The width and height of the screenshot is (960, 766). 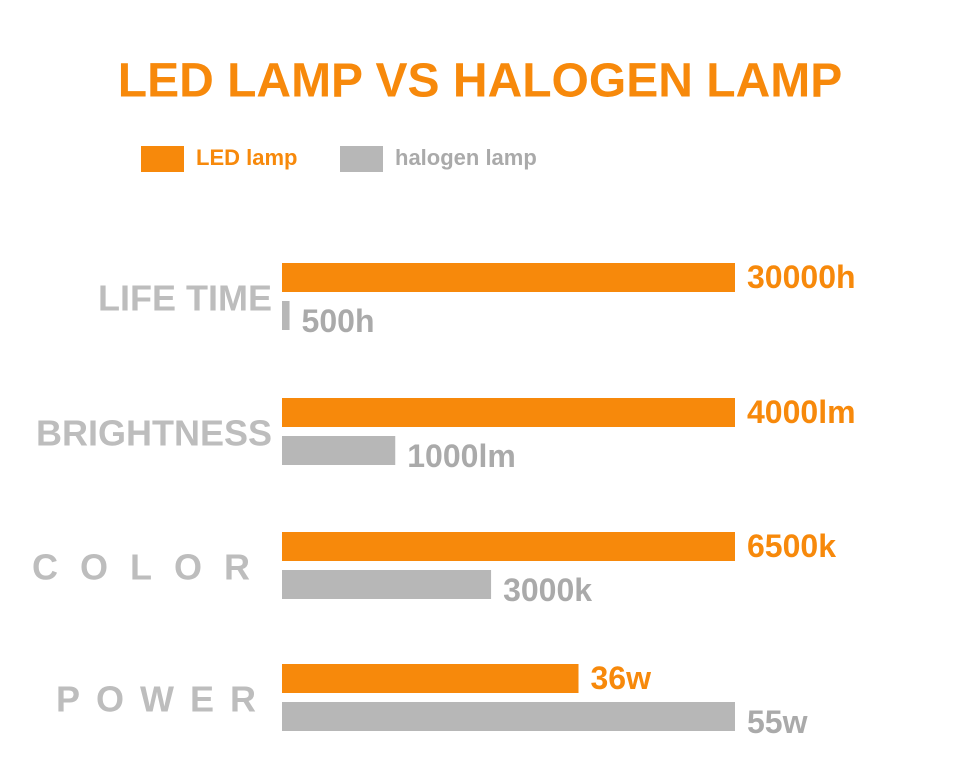 What do you see at coordinates (164, 699) in the screenshot?
I see `category-label: POWER` at bounding box center [164, 699].